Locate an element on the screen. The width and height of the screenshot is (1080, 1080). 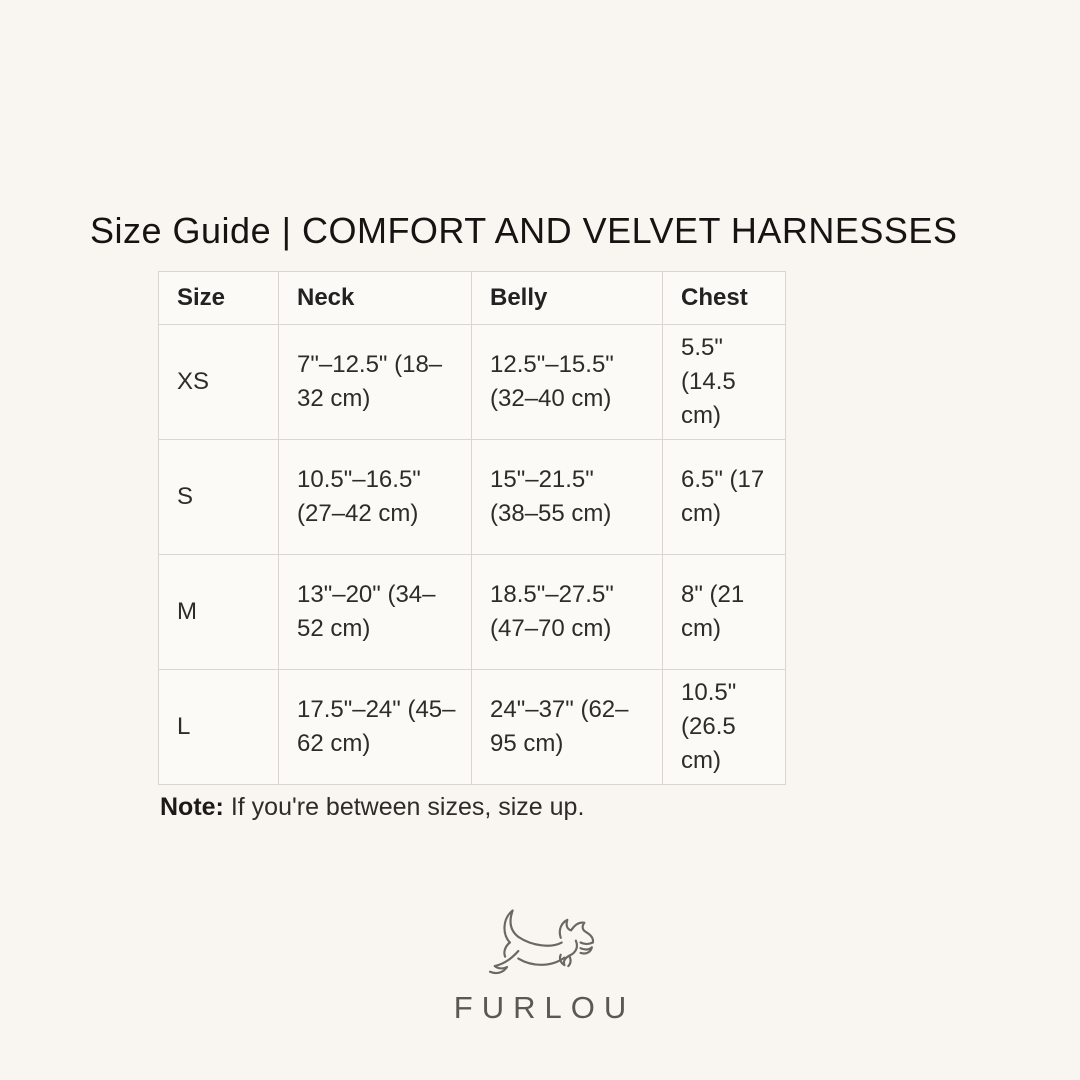
cell-belly: 15"–21.5" (38–55 cm) is located at coordinates (567, 497).